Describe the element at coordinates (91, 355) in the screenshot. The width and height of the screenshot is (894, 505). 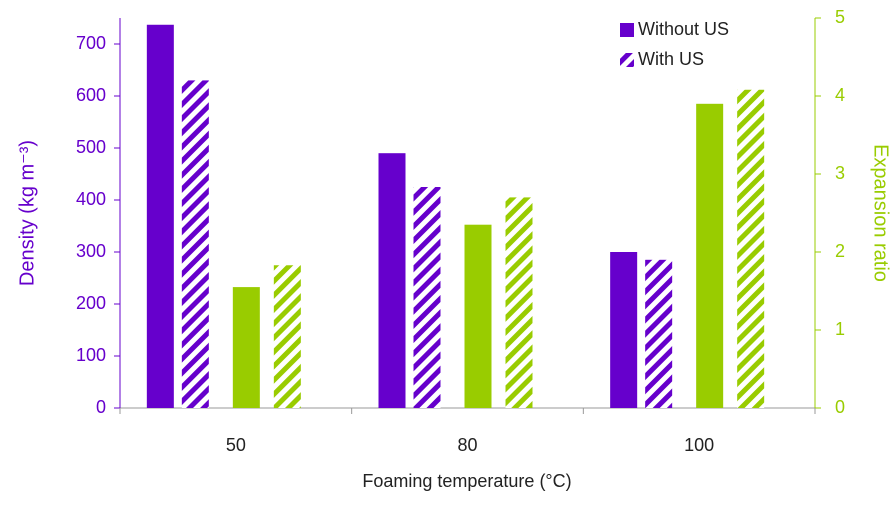
I see `y-tick-label: 100` at that location.